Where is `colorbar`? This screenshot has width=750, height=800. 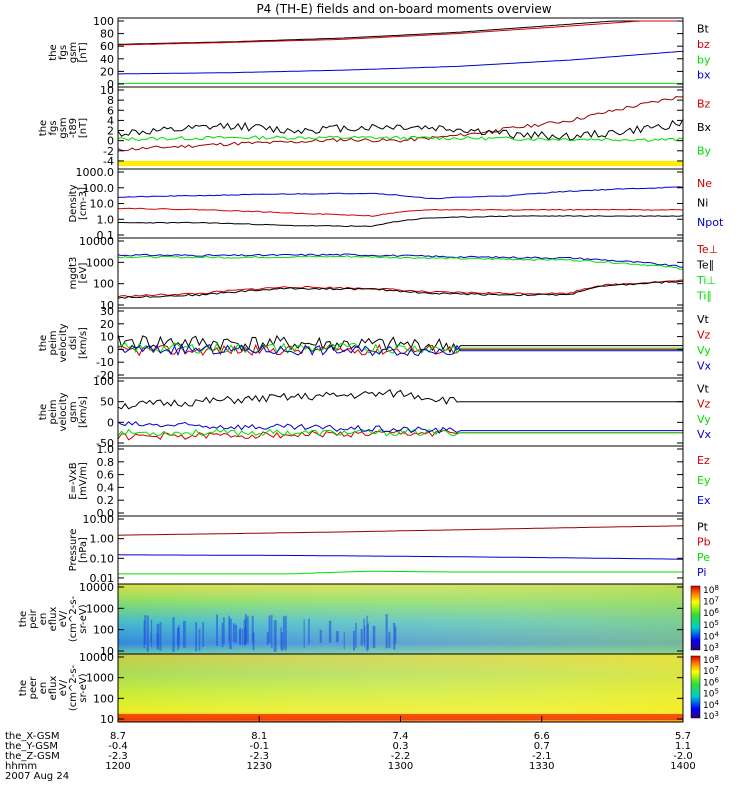 colorbar is located at coordinates (695, 687).